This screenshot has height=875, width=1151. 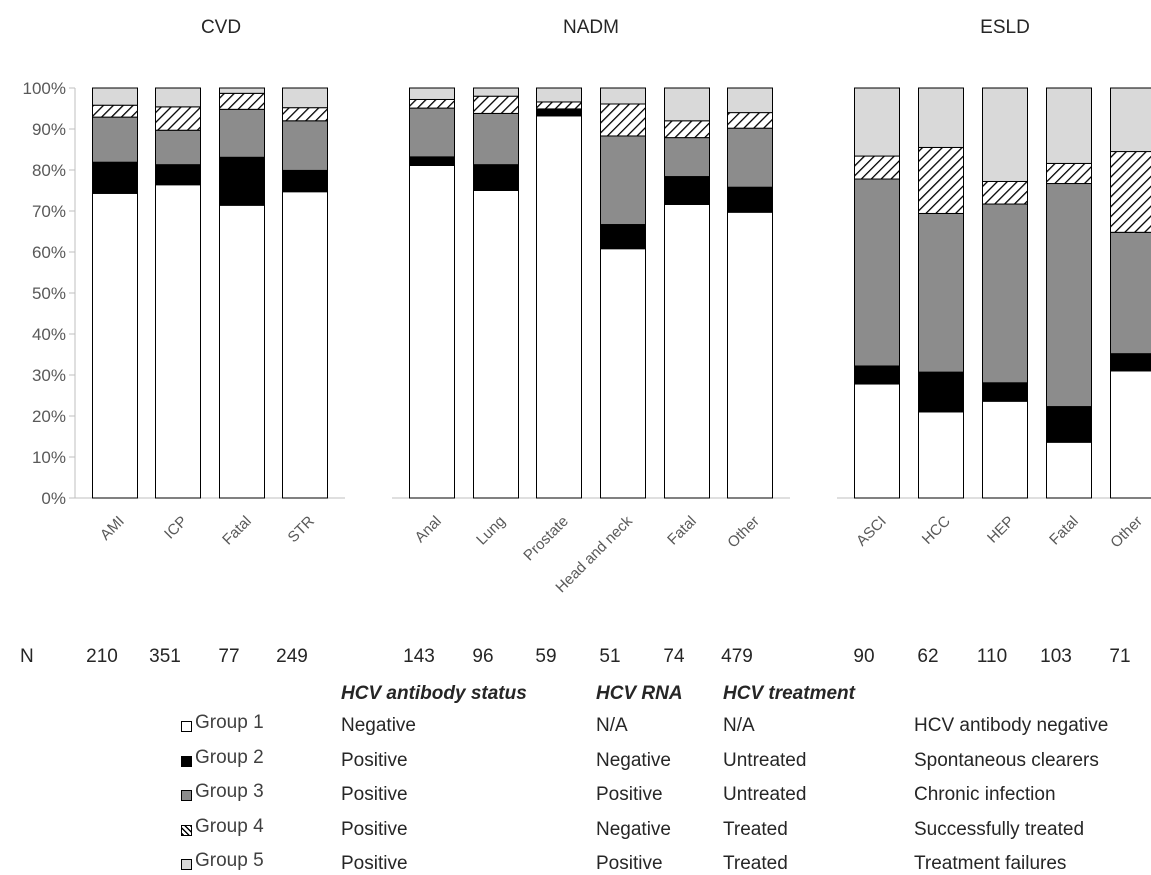 I want to click on legend-description: Successfully treated, so click(x=999, y=830).